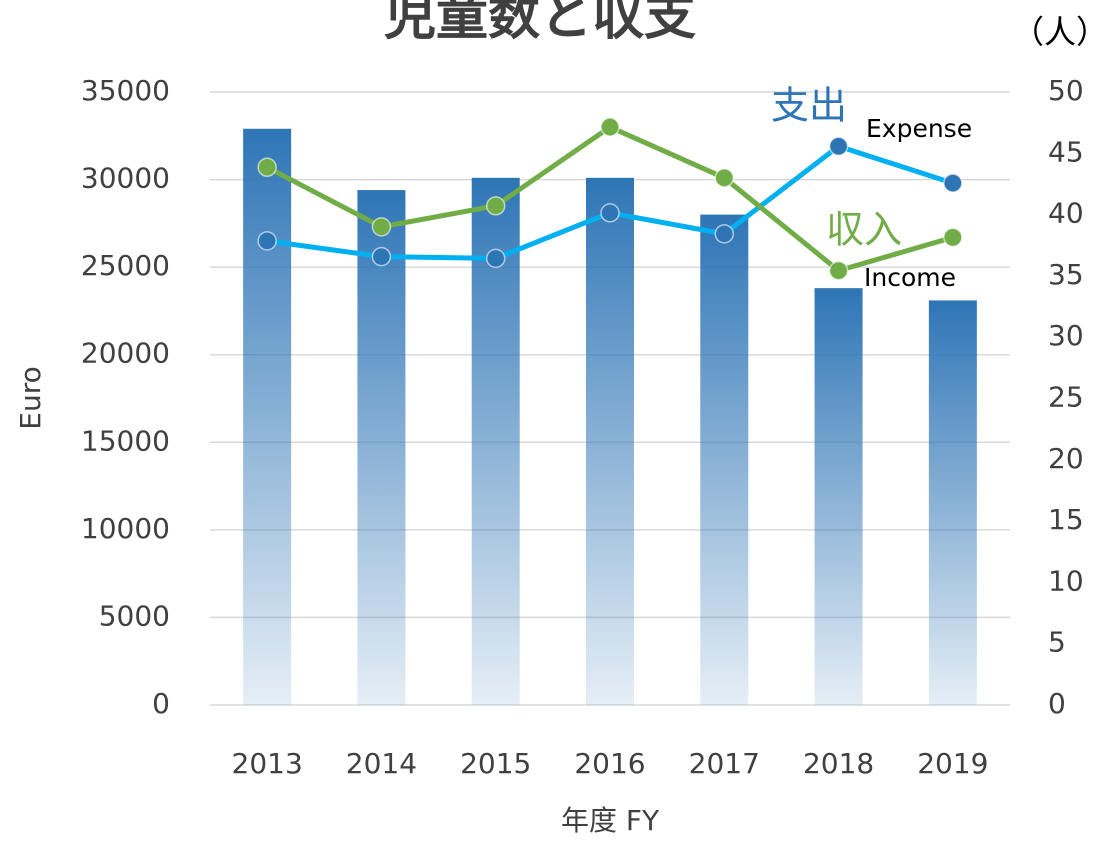  What do you see at coordinates (838, 763) in the screenshot?
I see `x-tick-label: 2018` at bounding box center [838, 763].